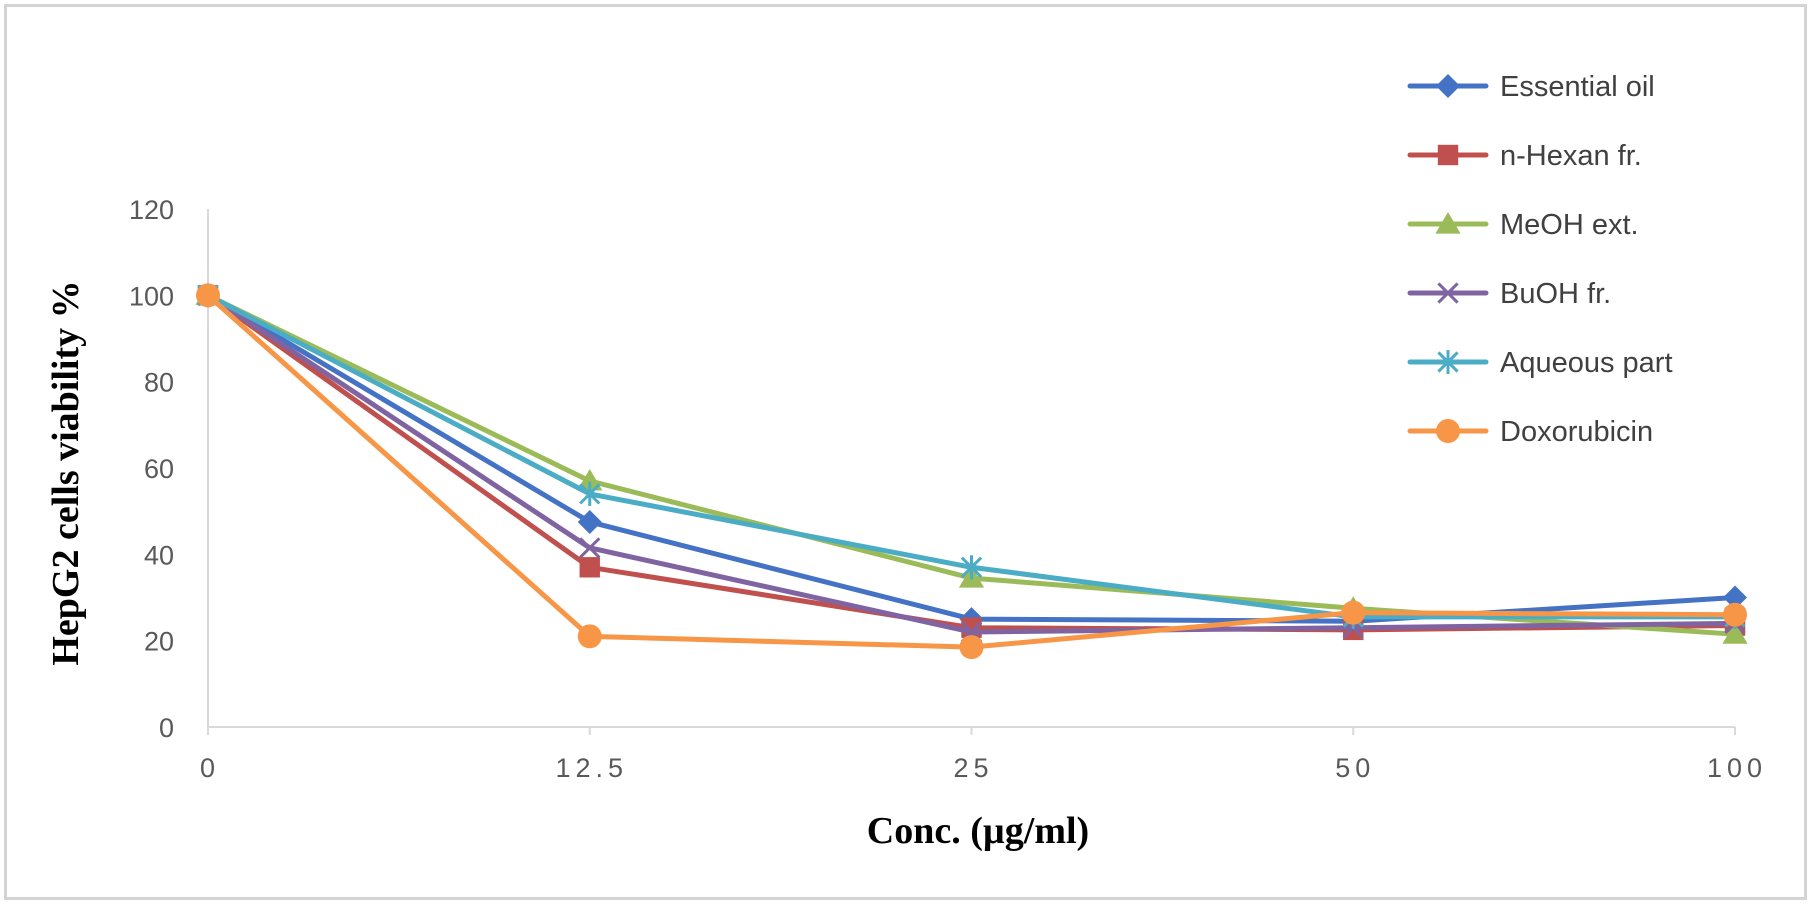 This screenshot has width=1815, height=906. What do you see at coordinates (159, 383) in the screenshot?
I see `y-tick-label: 80` at bounding box center [159, 383].